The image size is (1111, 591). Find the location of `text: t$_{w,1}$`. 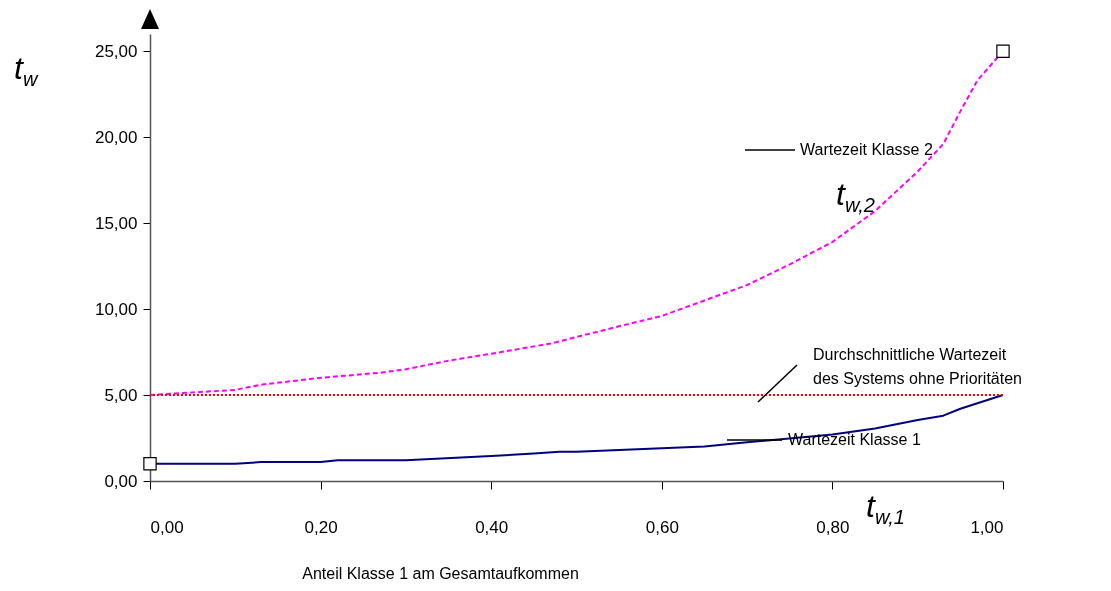

text: t$_{w,1}$ is located at coordinates (885, 509).